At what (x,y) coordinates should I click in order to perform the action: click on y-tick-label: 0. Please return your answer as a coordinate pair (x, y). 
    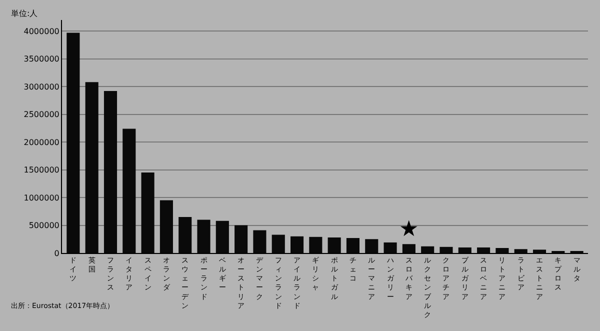
    Looking at the image, I should click on (57, 253).